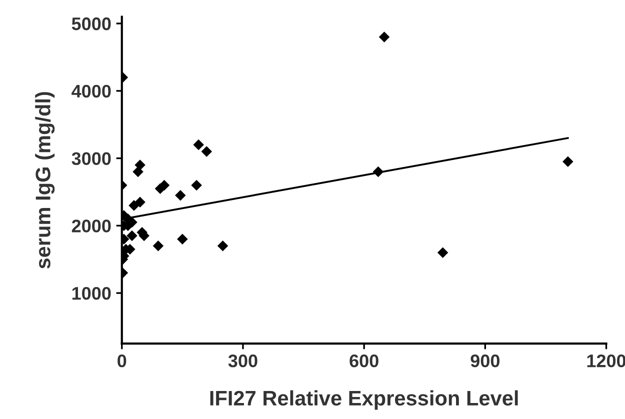 The image size is (625, 419). I want to click on x-tick-label: 600, so click(364, 361).